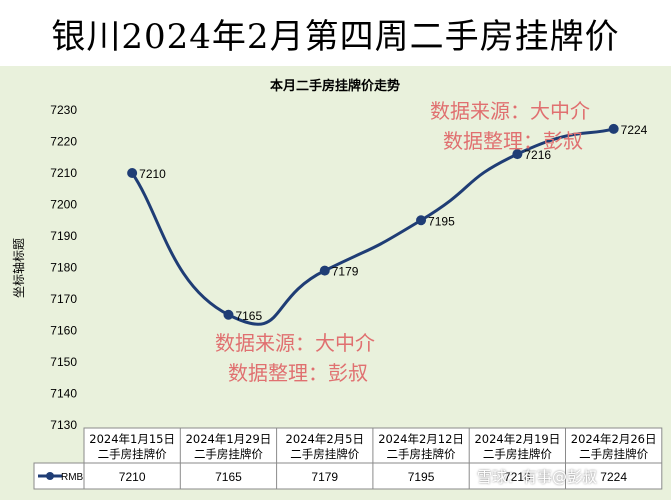 The width and height of the screenshot is (671, 500). I want to click on x-category-label-line1: 2024年1月15日, so click(132, 439).